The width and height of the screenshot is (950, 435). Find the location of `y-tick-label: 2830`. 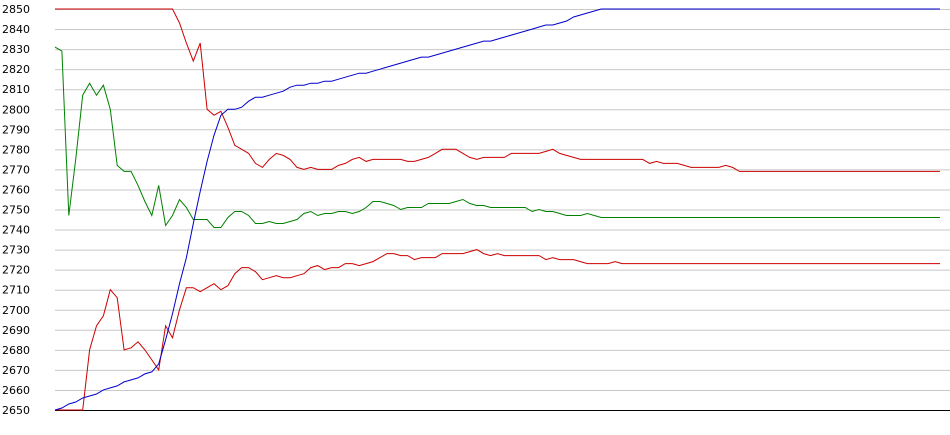

y-tick-label: 2830 is located at coordinates (16, 49).